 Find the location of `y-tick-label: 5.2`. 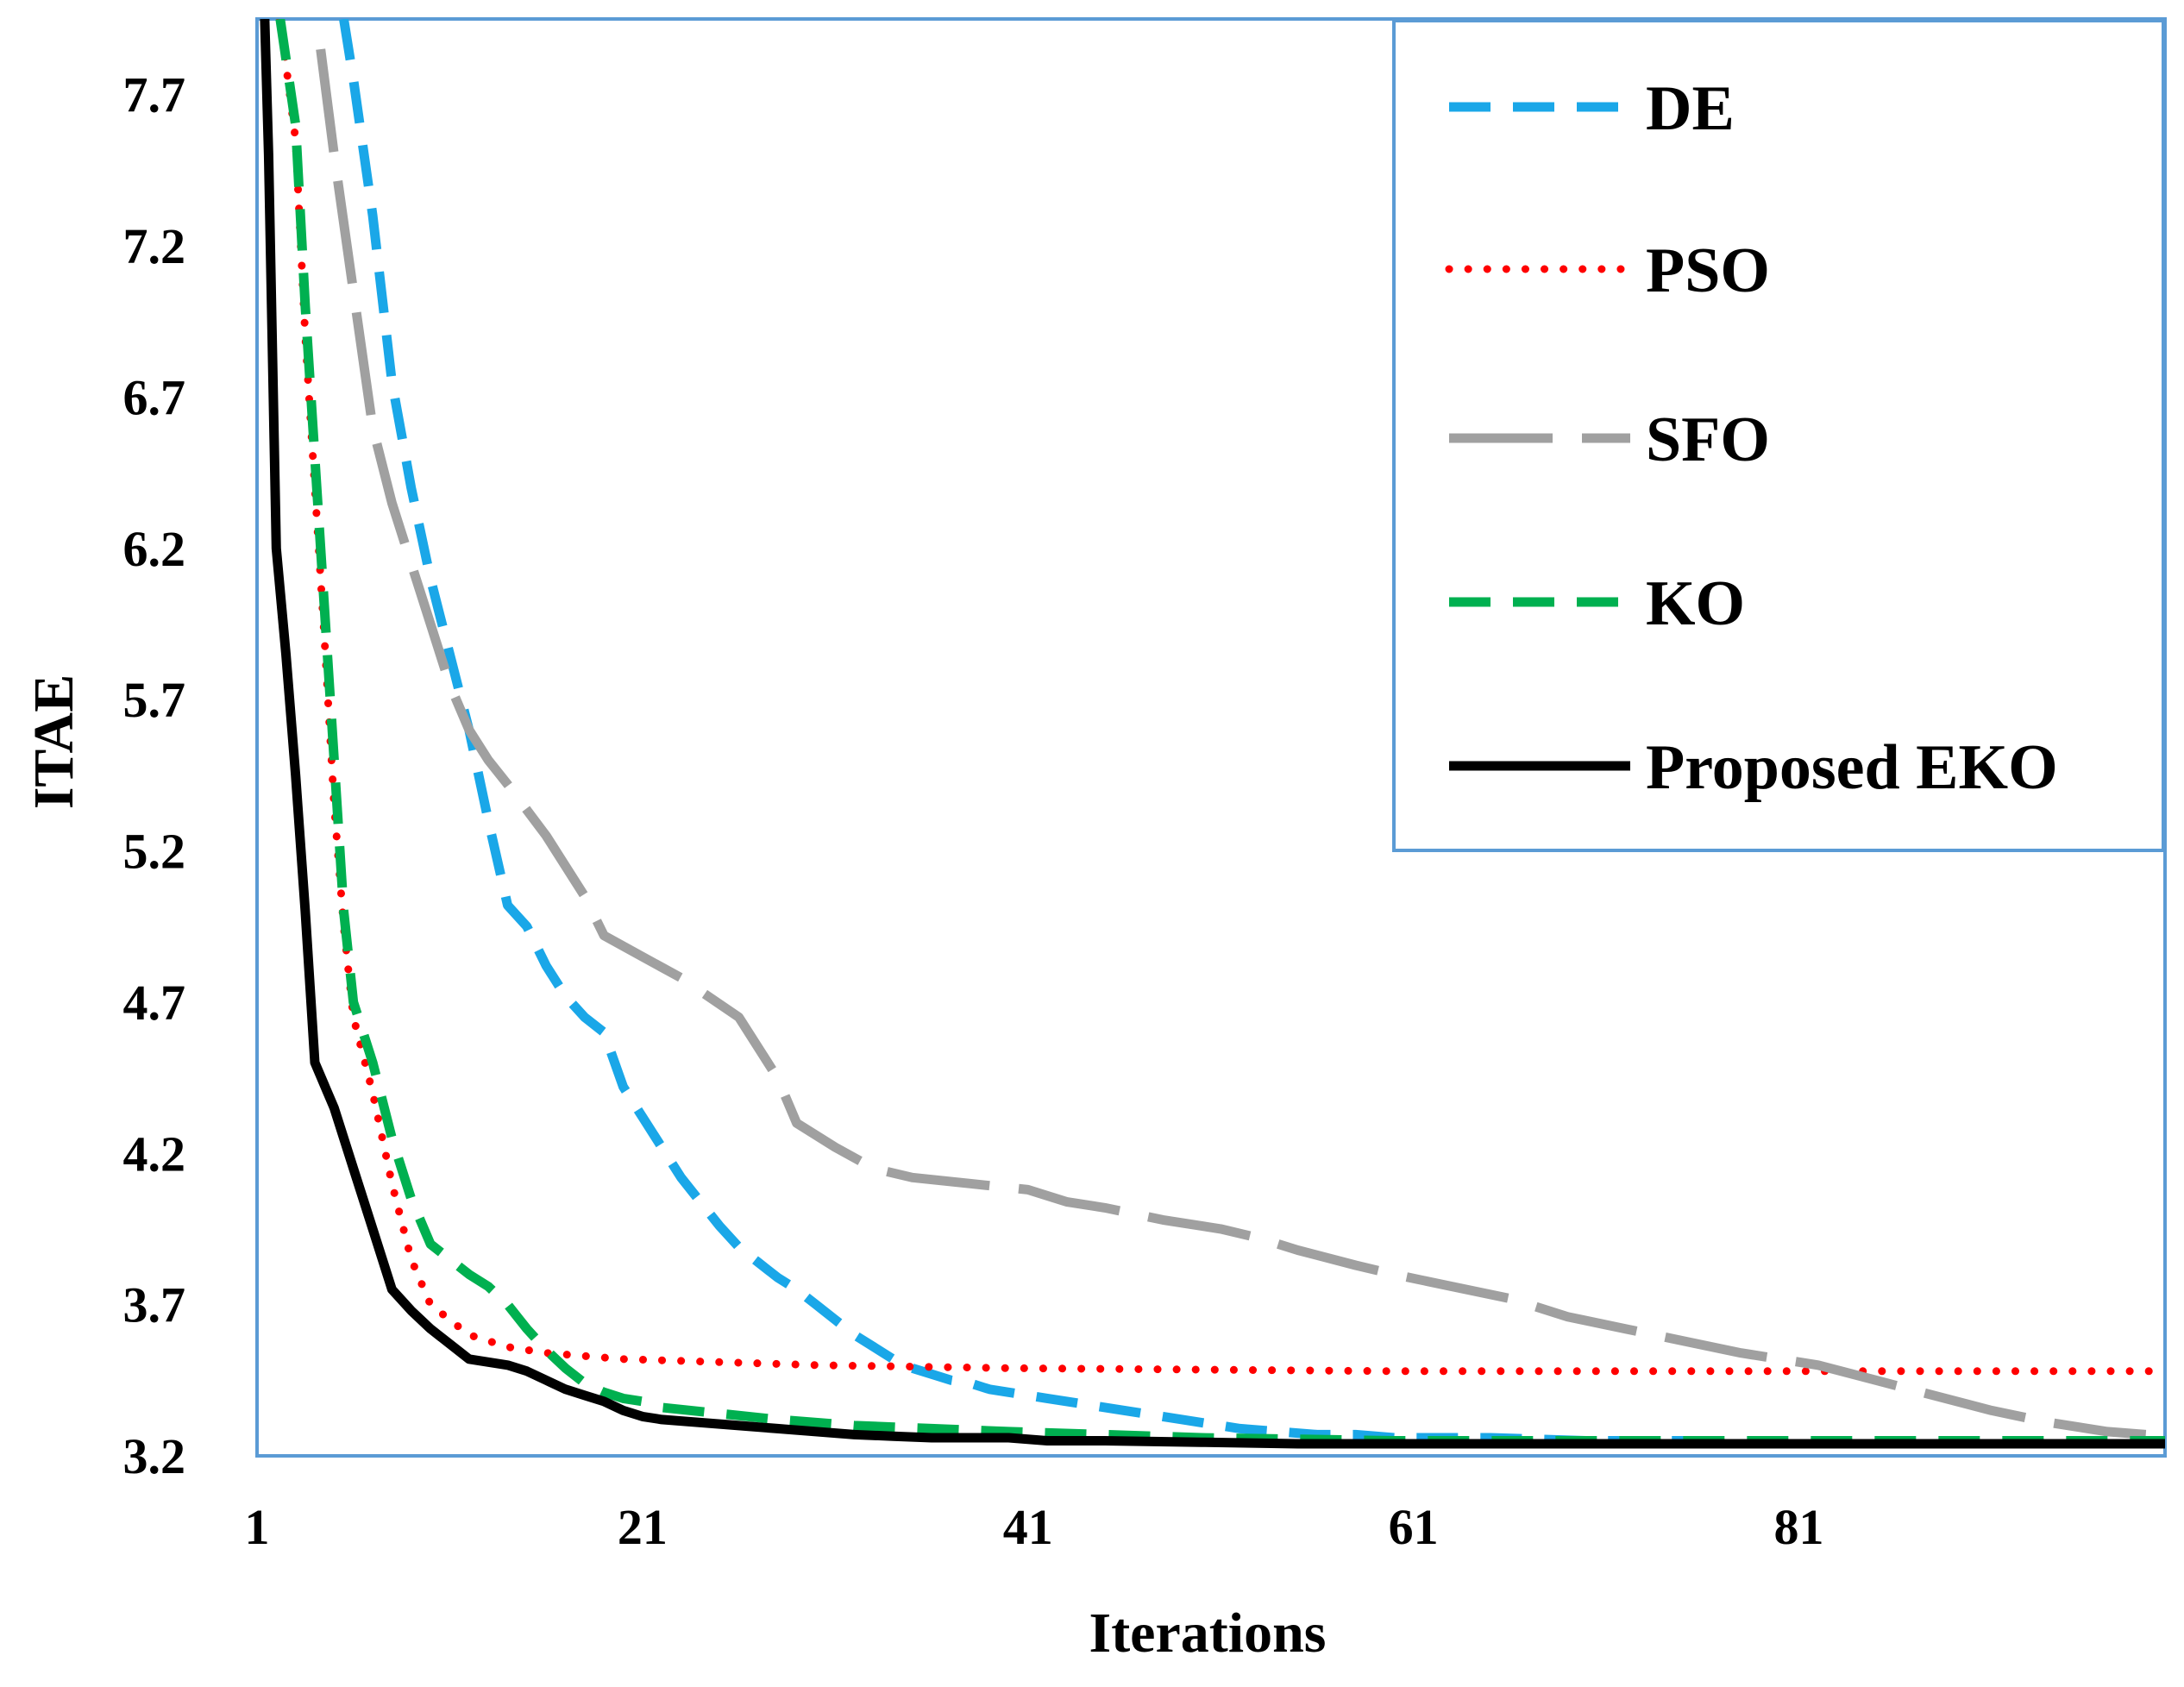

y-tick-label: 5.2 is located at coordinates (155, 852).